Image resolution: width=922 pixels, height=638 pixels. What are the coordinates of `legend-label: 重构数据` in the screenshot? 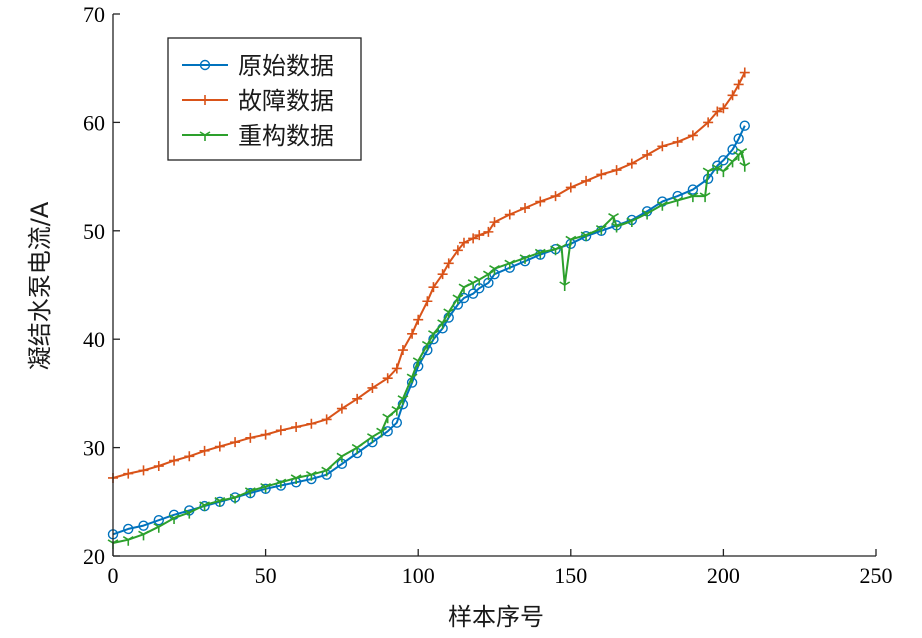 It's located at (286, 136).